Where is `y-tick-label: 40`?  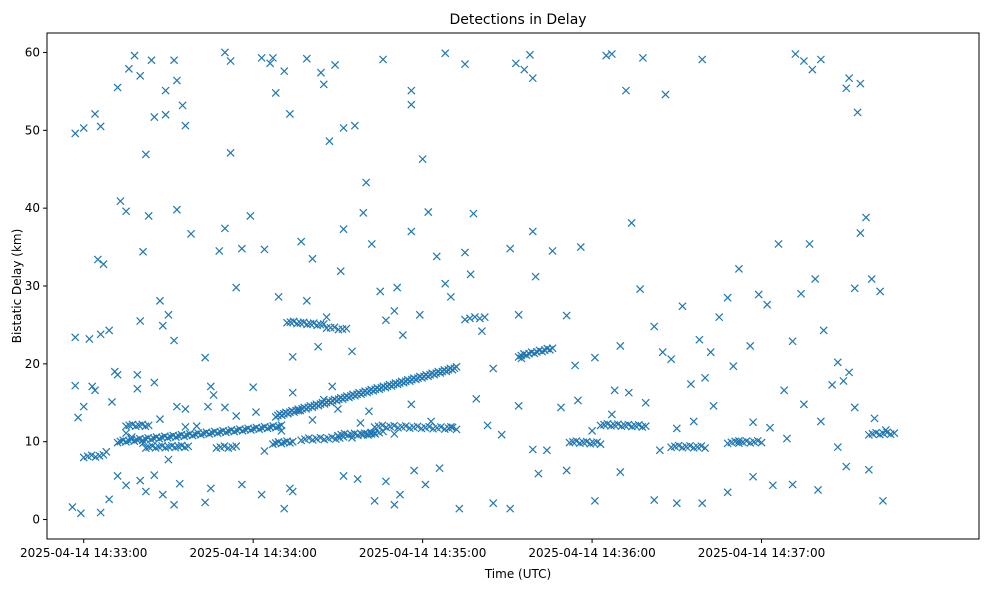 y-tick-label: 40 is located at coordinates (32, 208).